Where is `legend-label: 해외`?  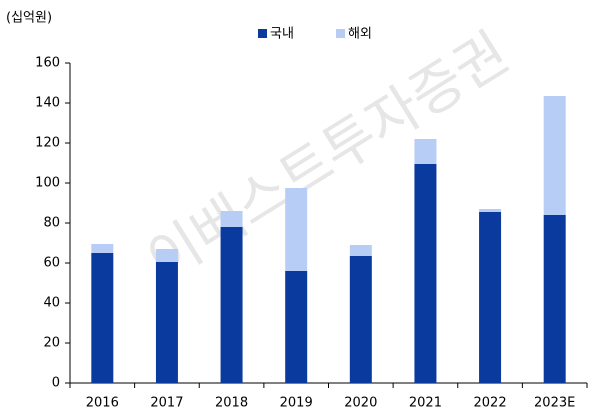
legend-label: 해외 is located at coordinates (360, 34).